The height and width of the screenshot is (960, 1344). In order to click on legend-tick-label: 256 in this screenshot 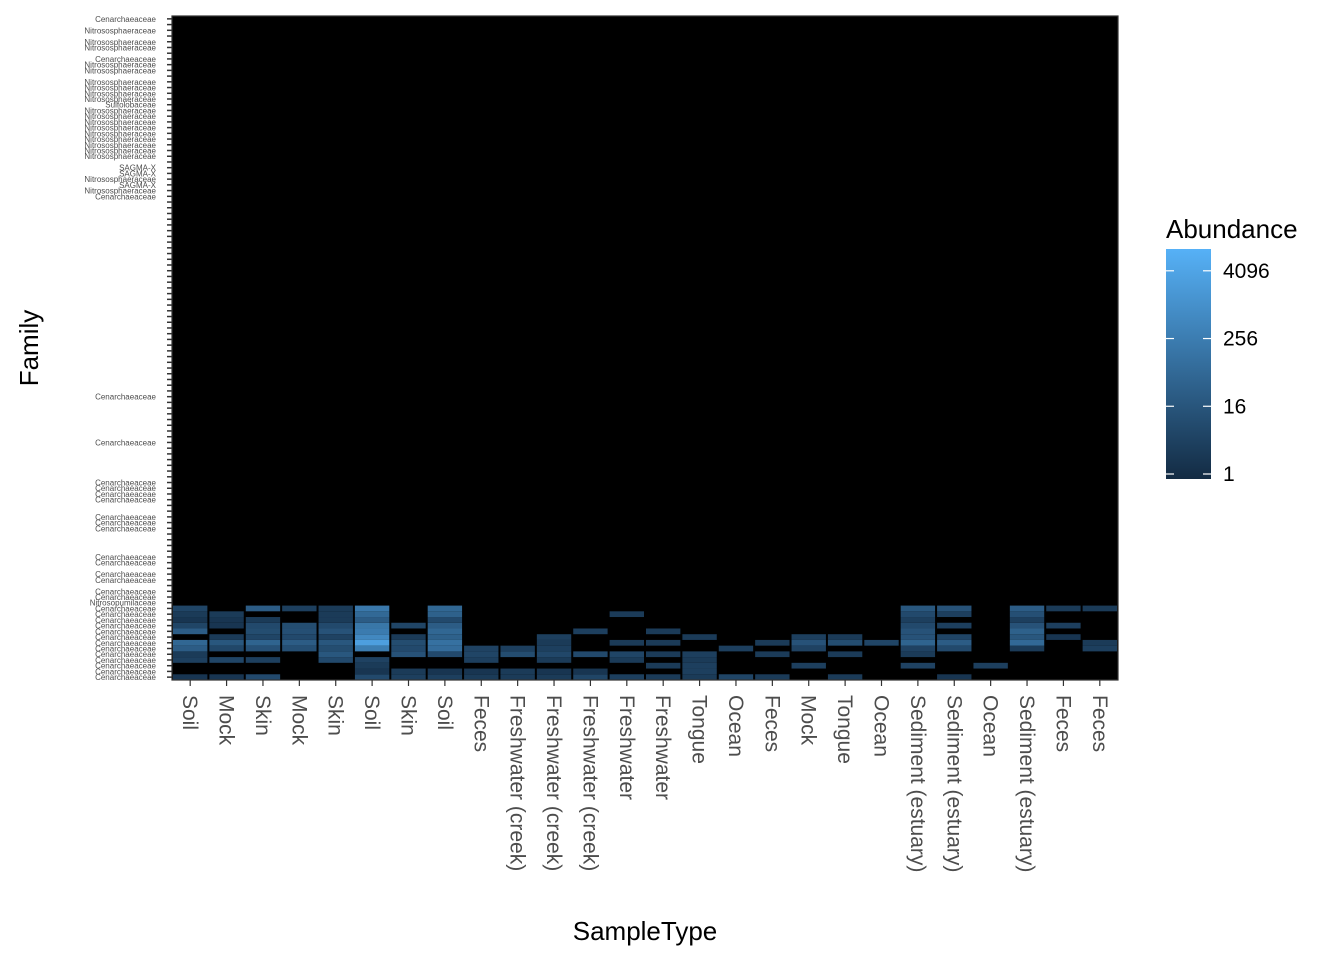, I will do `click(1240, 339)`.